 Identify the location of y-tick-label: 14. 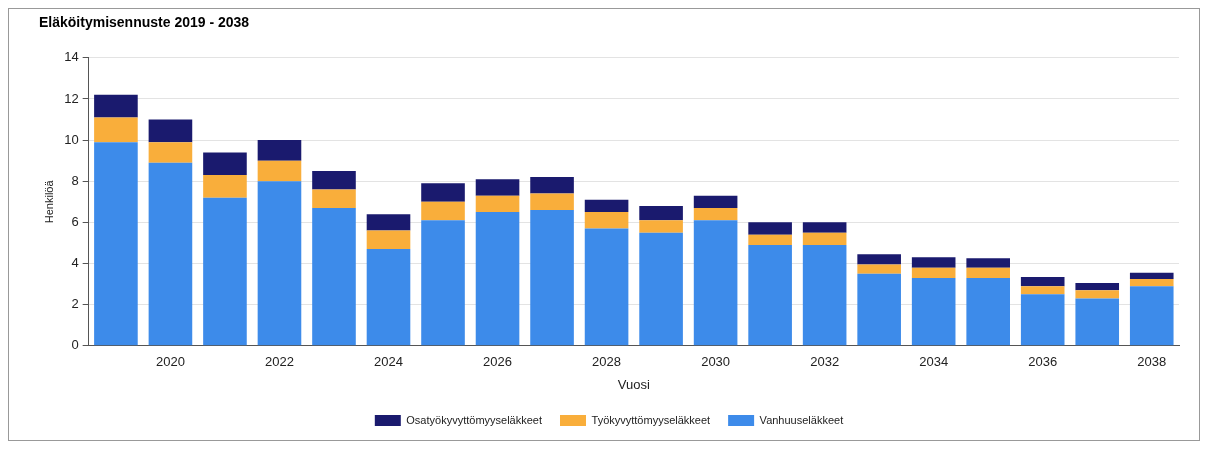
(71, 57).